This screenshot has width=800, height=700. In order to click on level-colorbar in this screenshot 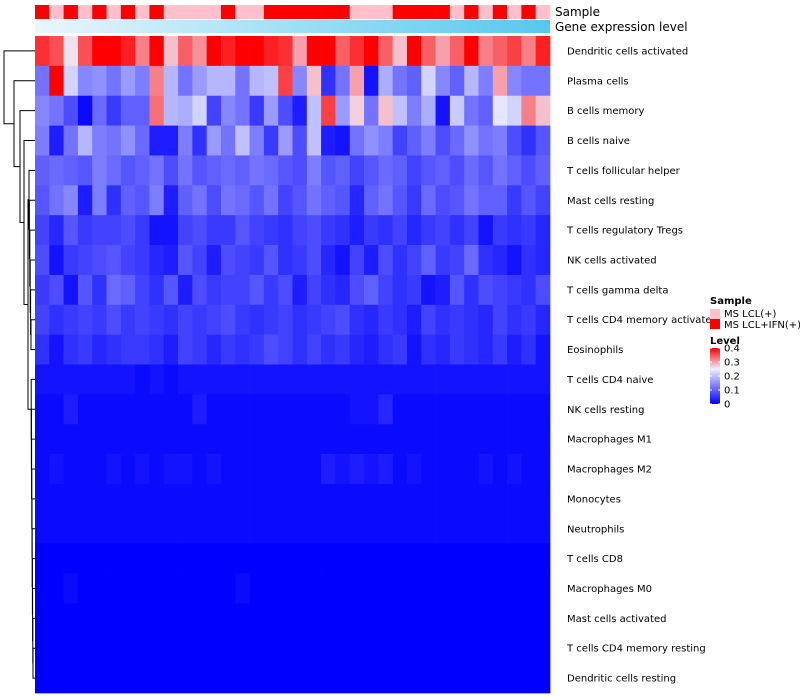, I will do `click(715, 376)`.